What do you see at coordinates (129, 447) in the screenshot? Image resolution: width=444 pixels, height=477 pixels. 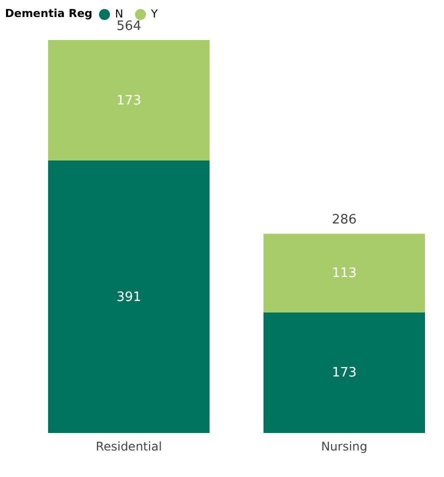 I see `x-tick-label: Residential` at bounding box center [129, 447].